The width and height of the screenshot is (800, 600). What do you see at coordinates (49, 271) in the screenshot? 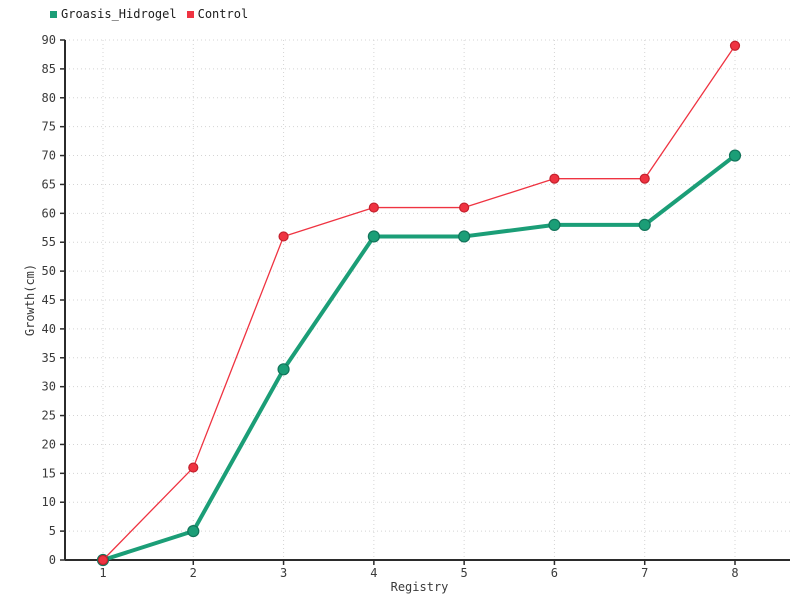
I see `y-tick-label: 50` at bounding box center [49, 271].